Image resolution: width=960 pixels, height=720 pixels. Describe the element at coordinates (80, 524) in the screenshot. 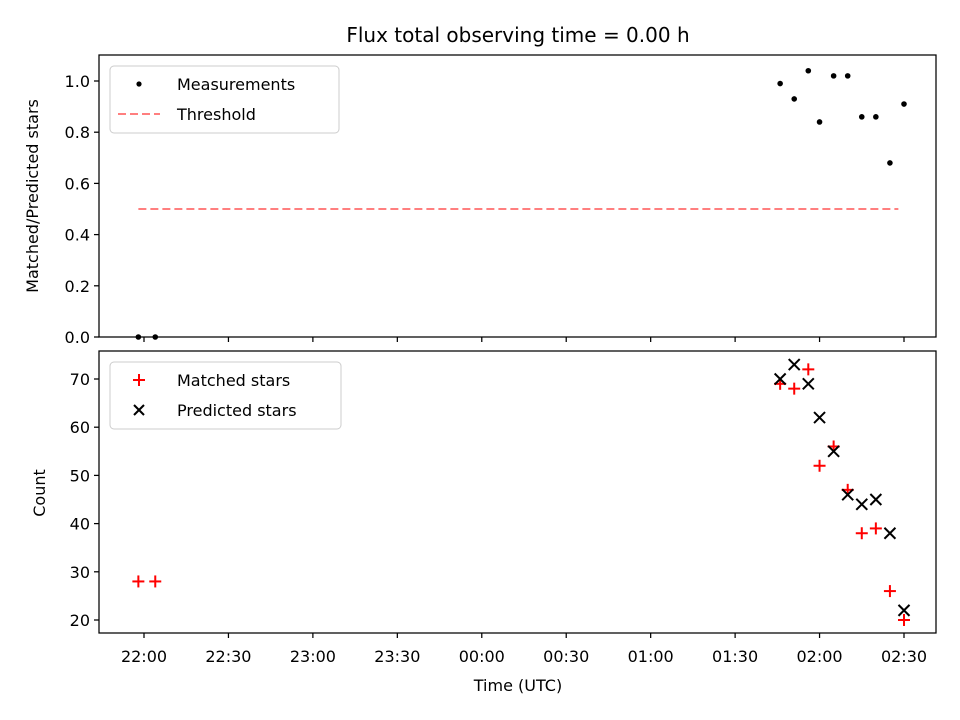

I see `bottom-y-tick-label: 40` at that location.